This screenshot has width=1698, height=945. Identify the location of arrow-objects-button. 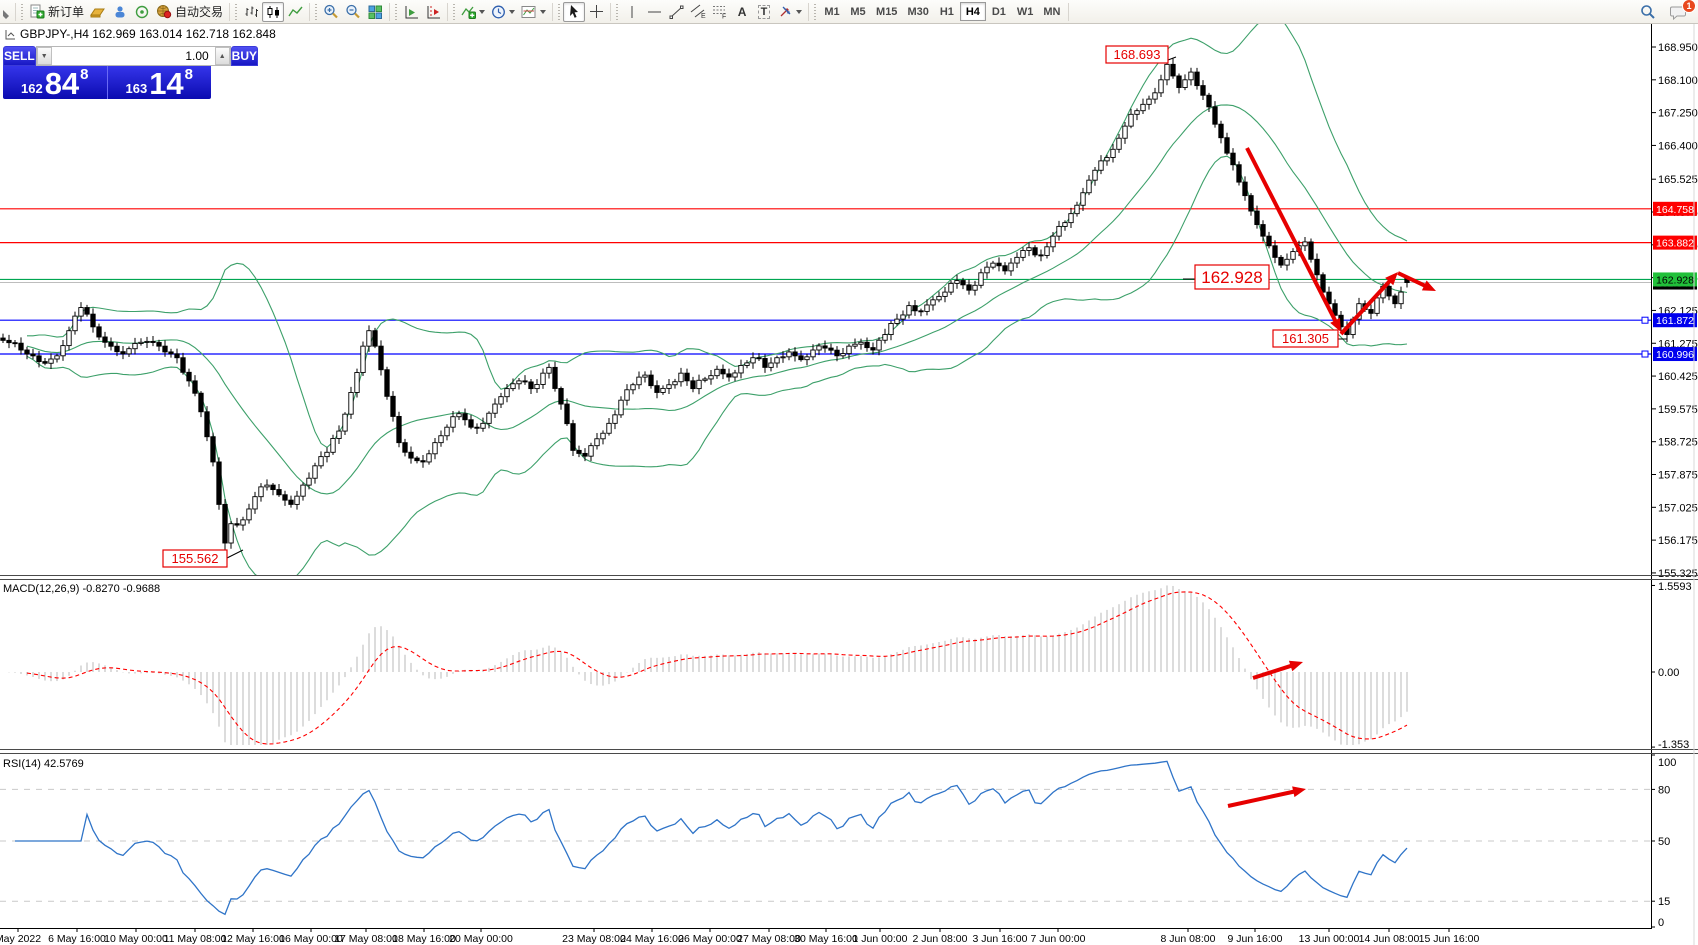
(790, 12).